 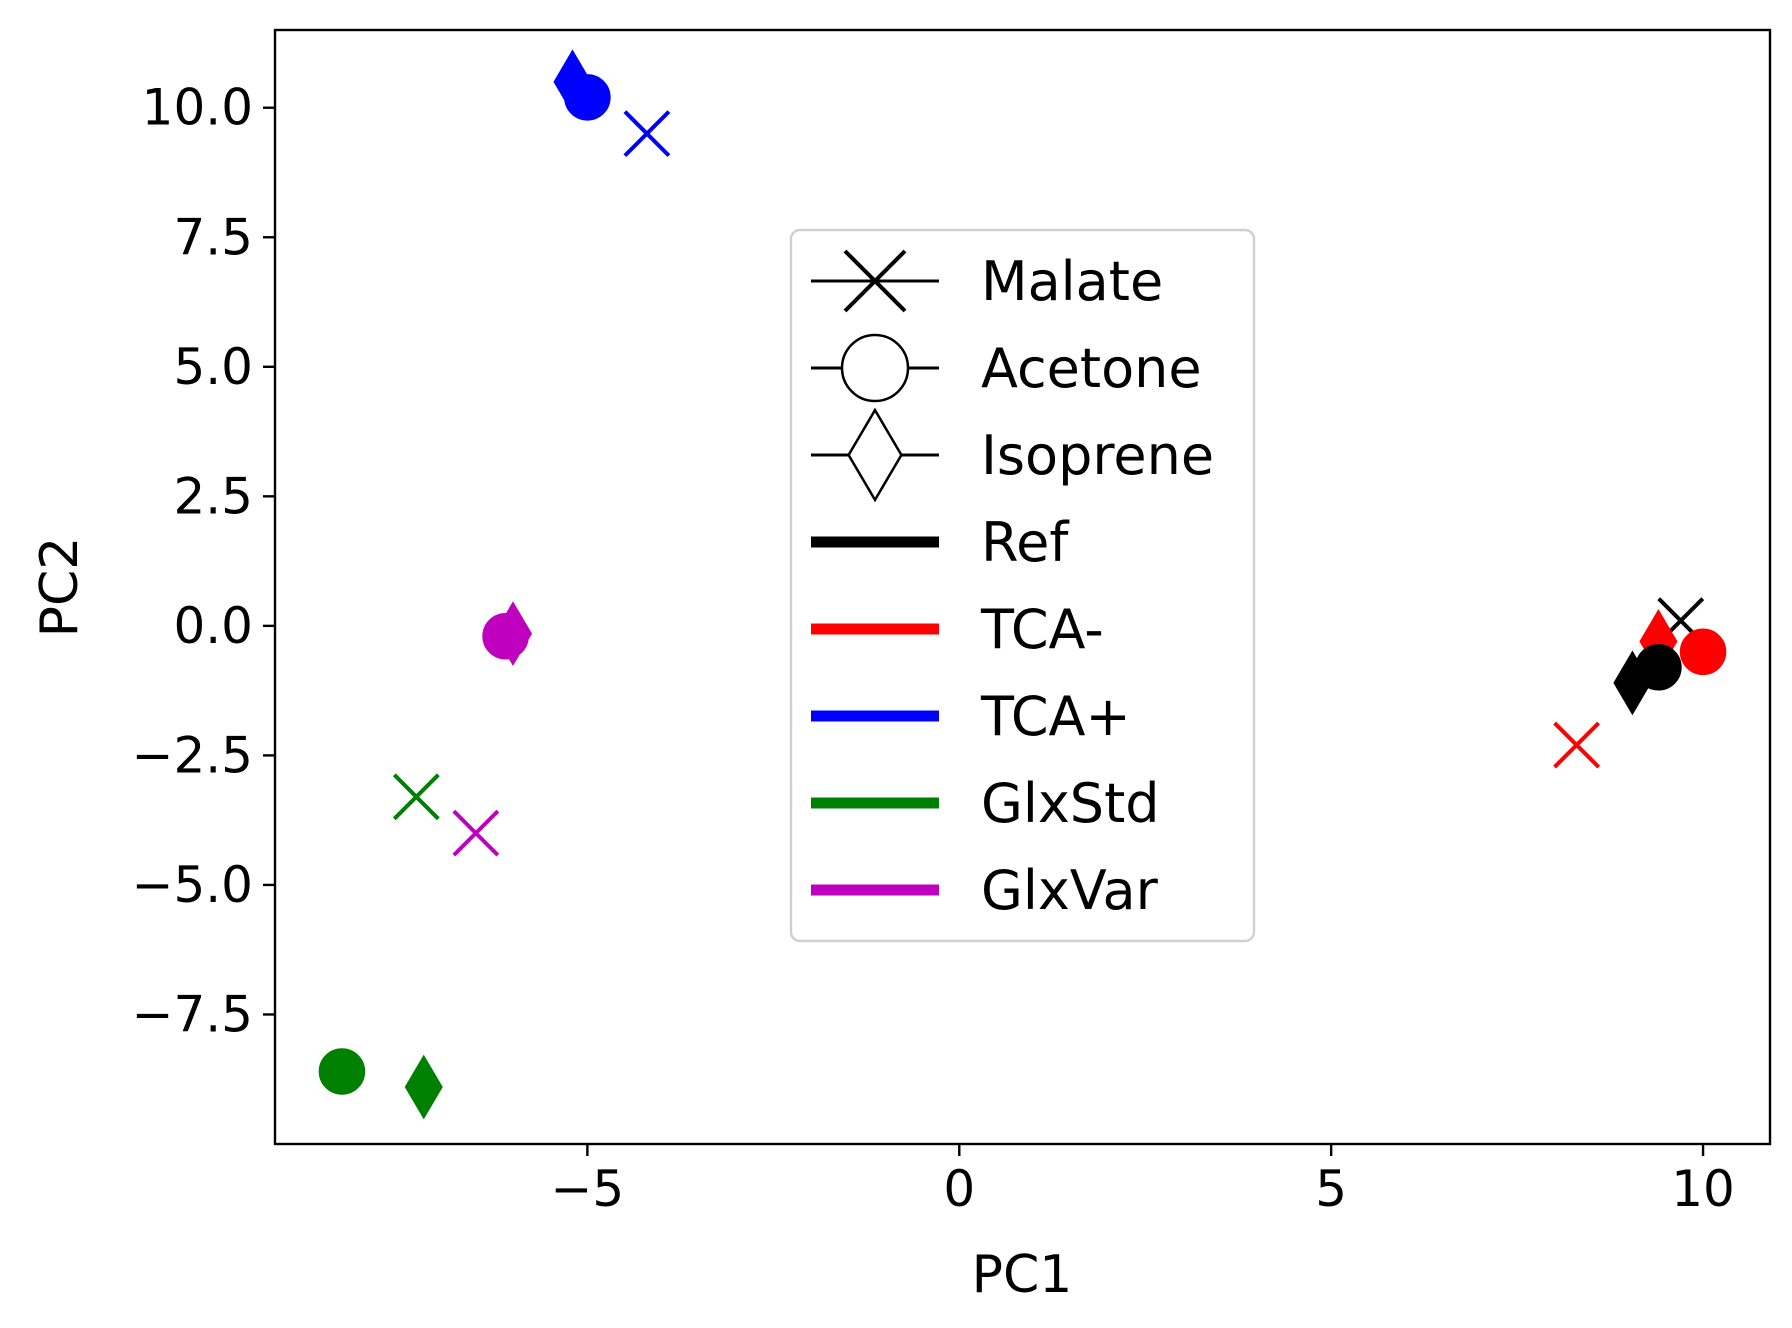 What do you see at coordinates (192, 755) in the screenshot?
I see `y-tick-label: −2.5` at bounding box center [192, 755].